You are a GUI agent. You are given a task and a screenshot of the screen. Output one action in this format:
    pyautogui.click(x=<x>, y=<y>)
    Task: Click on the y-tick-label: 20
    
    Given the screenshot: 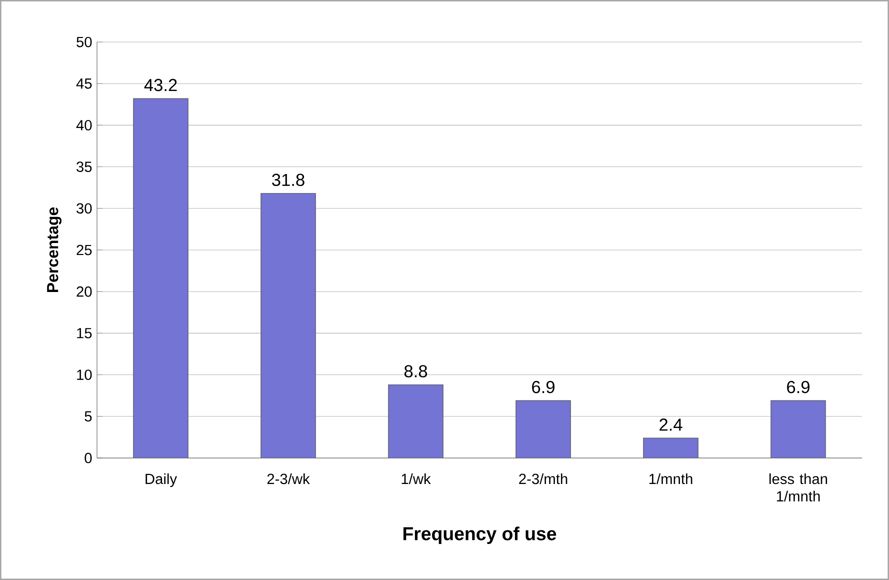 What is the action you would take?
    pyautogui.click(x=84, y=291)
    